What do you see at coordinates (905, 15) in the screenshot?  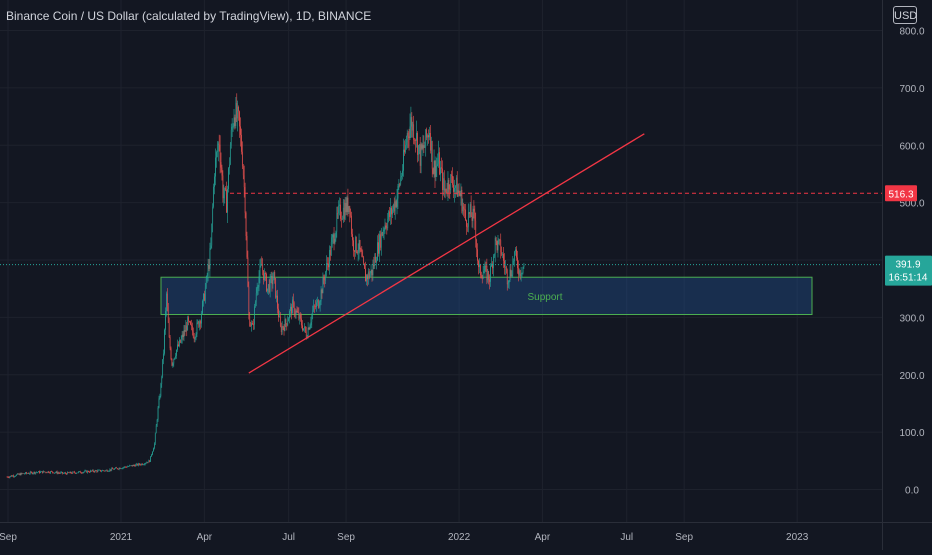 I see `currency-button: USD` at bounding box center [905, 15].